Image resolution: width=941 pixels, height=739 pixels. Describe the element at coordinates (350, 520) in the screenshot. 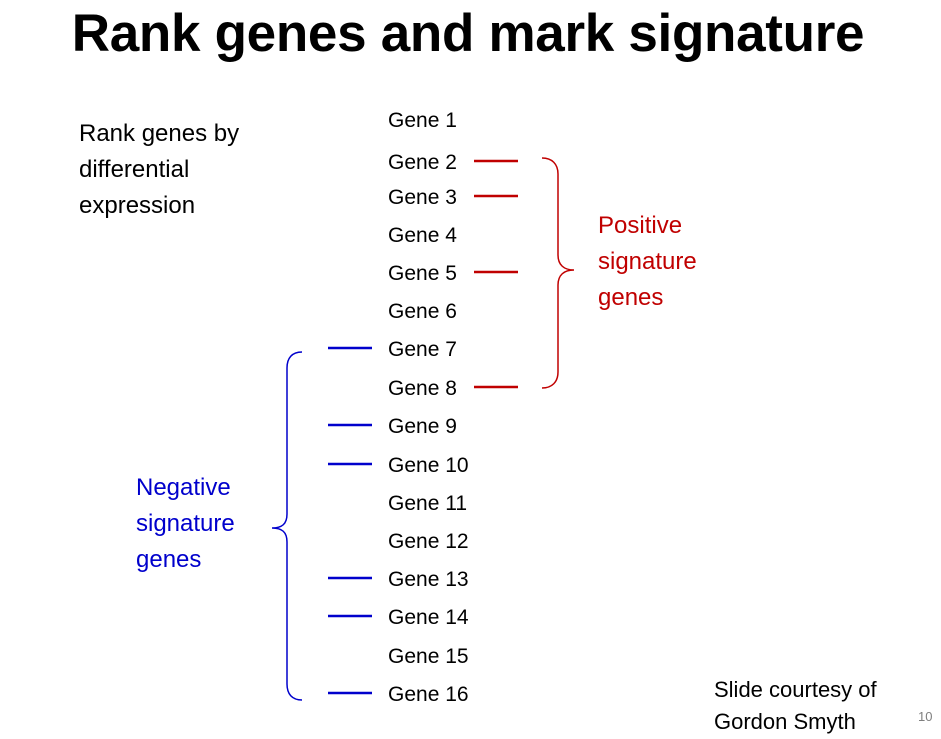

I see `negative-markers` at that location.